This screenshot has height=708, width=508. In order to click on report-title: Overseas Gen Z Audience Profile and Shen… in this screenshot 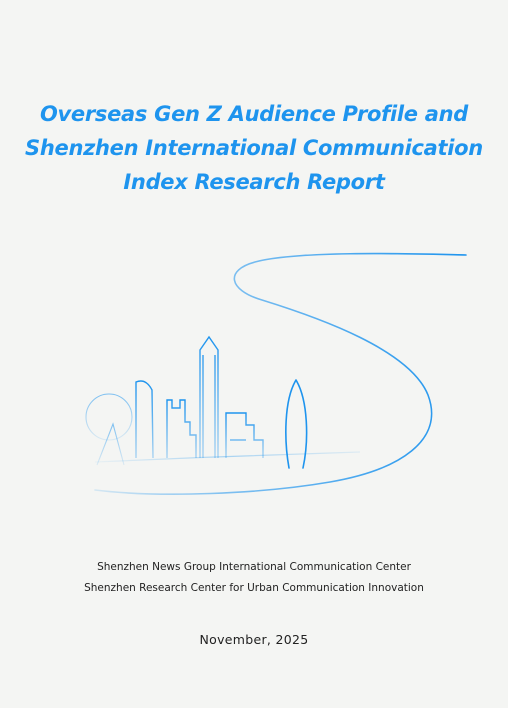, I will do `click(254, 148)`.